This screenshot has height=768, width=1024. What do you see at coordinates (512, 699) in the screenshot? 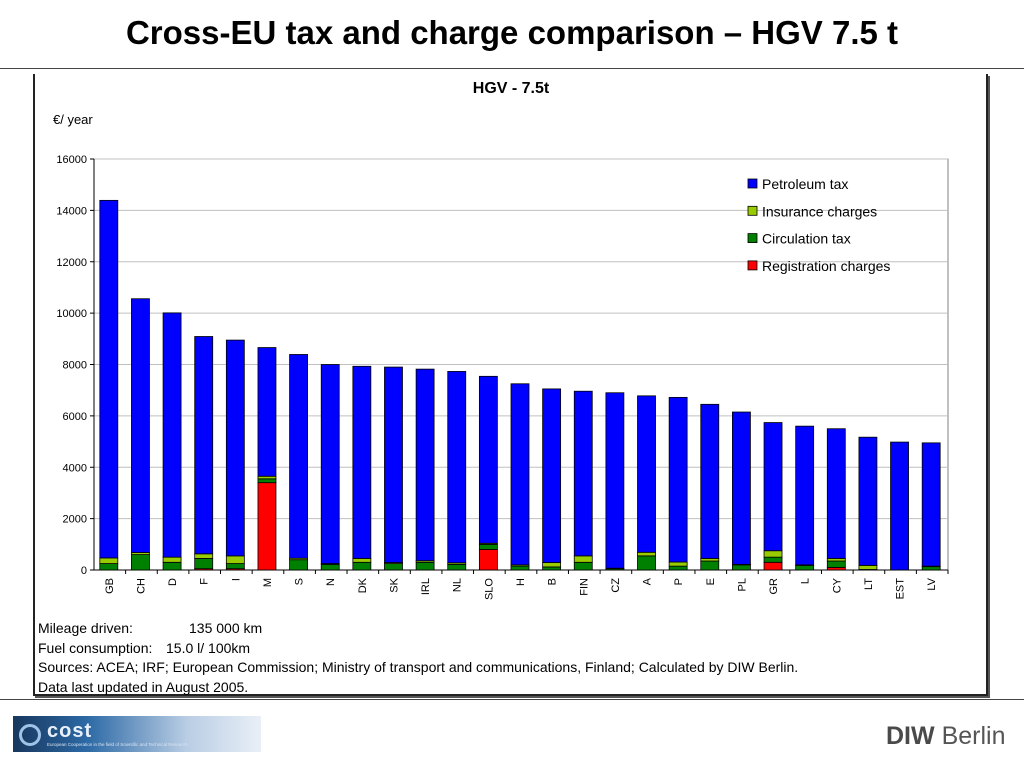
I see `footer-divider` at bounding box center [512, 699].